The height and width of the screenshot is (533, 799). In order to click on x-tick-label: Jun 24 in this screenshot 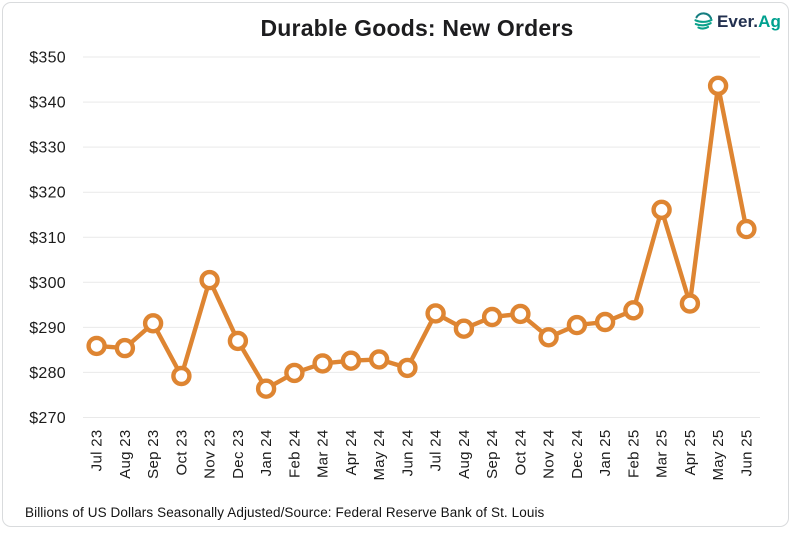, I will do `click(407, 453)`.